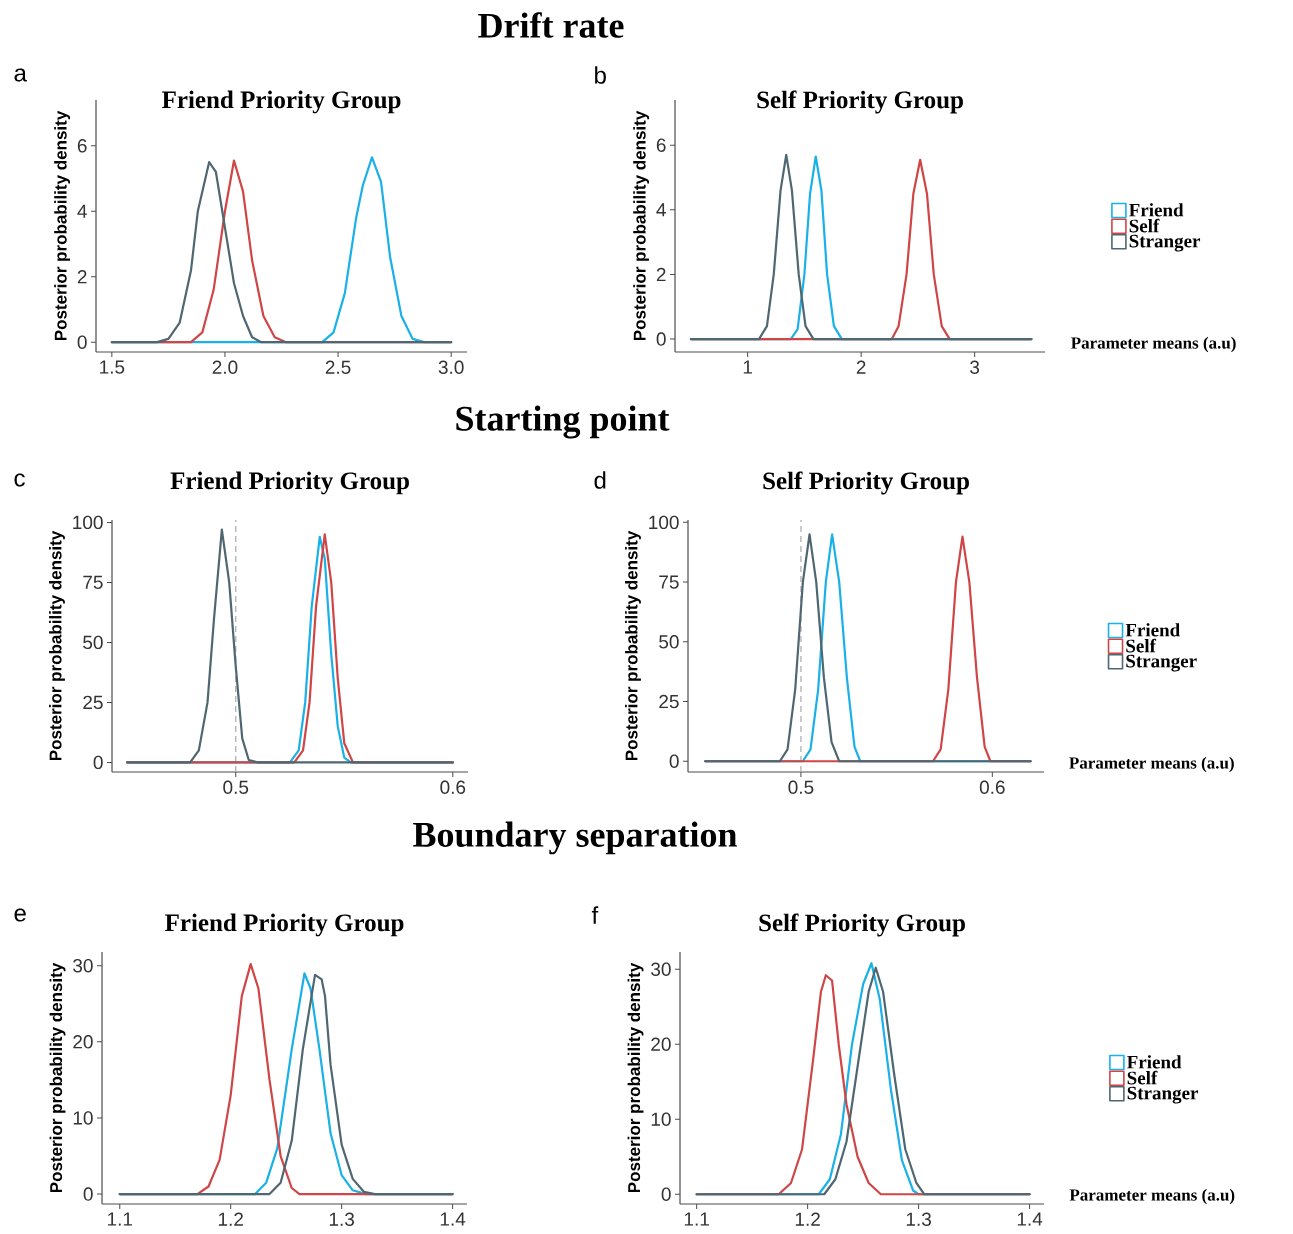 This screenshot has width=1293, height=1234. What do you see at coordinates (563, 422) in the screenshot?
I see `text: Starting point` at bounding box center [563, 422].